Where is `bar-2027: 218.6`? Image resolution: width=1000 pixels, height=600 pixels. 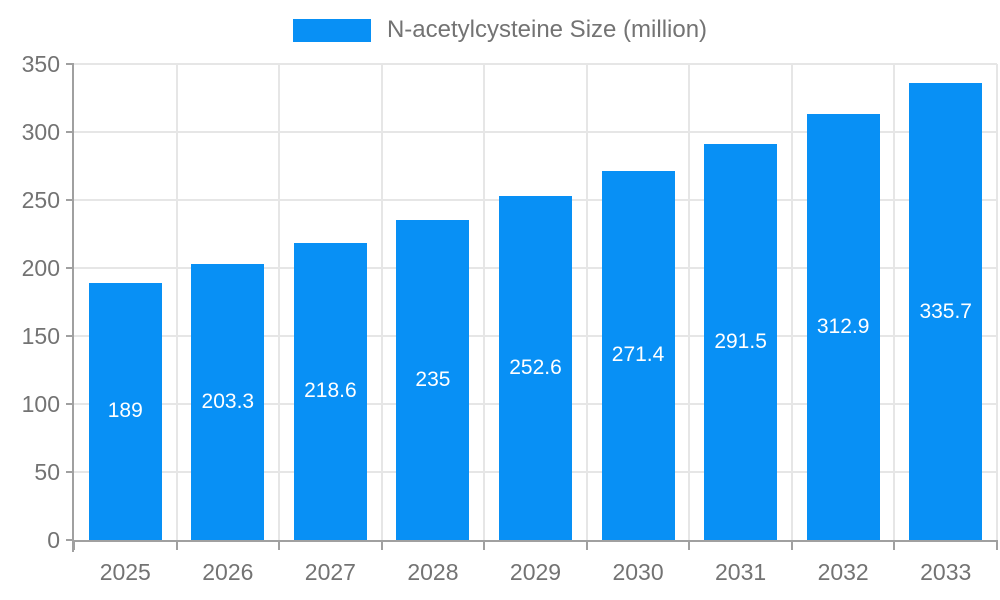
bar-2027: 218.6 is located at coordinates (330, 391).